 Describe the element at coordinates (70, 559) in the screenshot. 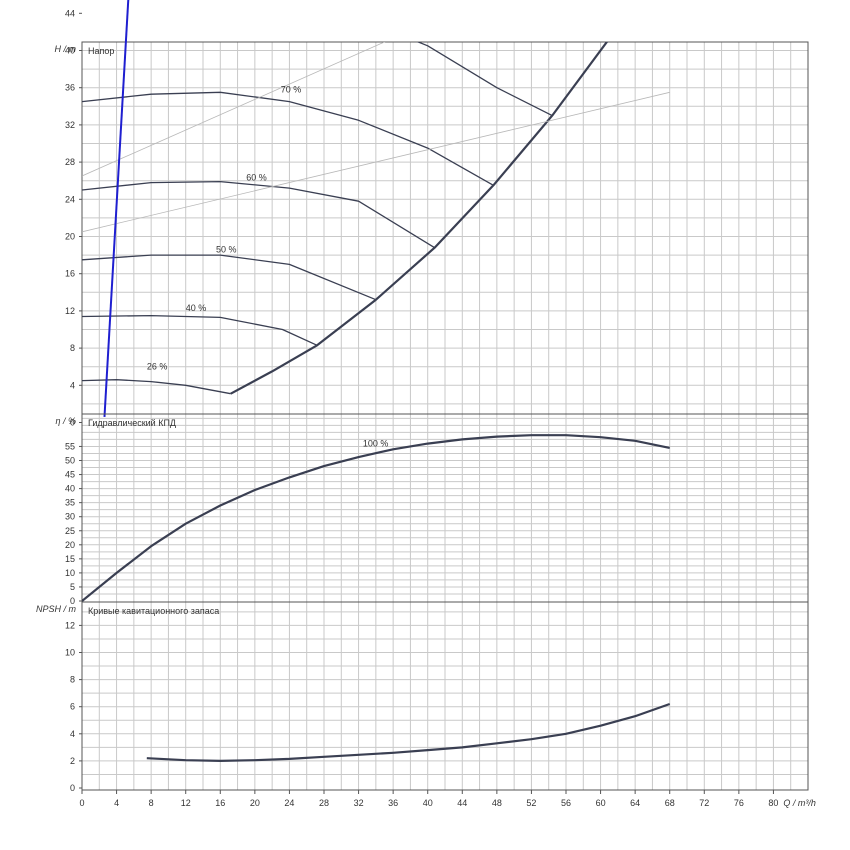

I see `y-tick-label: 15` at that location.